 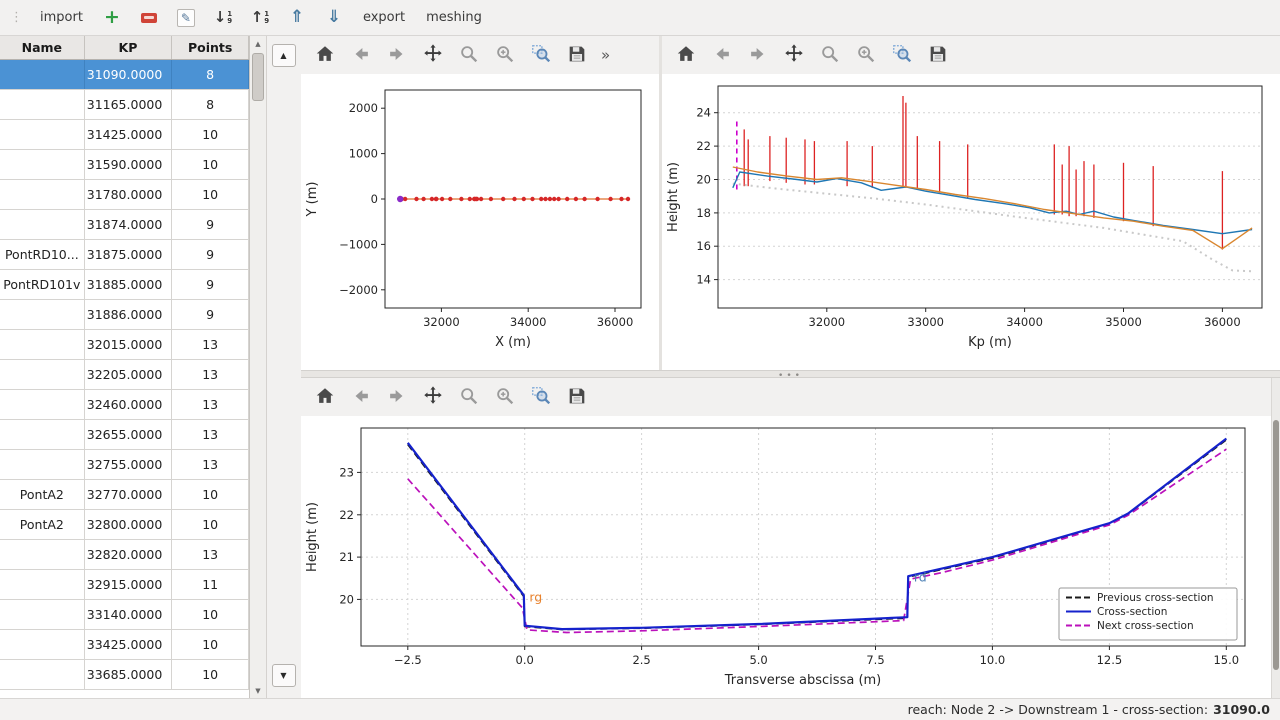 I want to click on import-button: import, so click(x=61, y=17).